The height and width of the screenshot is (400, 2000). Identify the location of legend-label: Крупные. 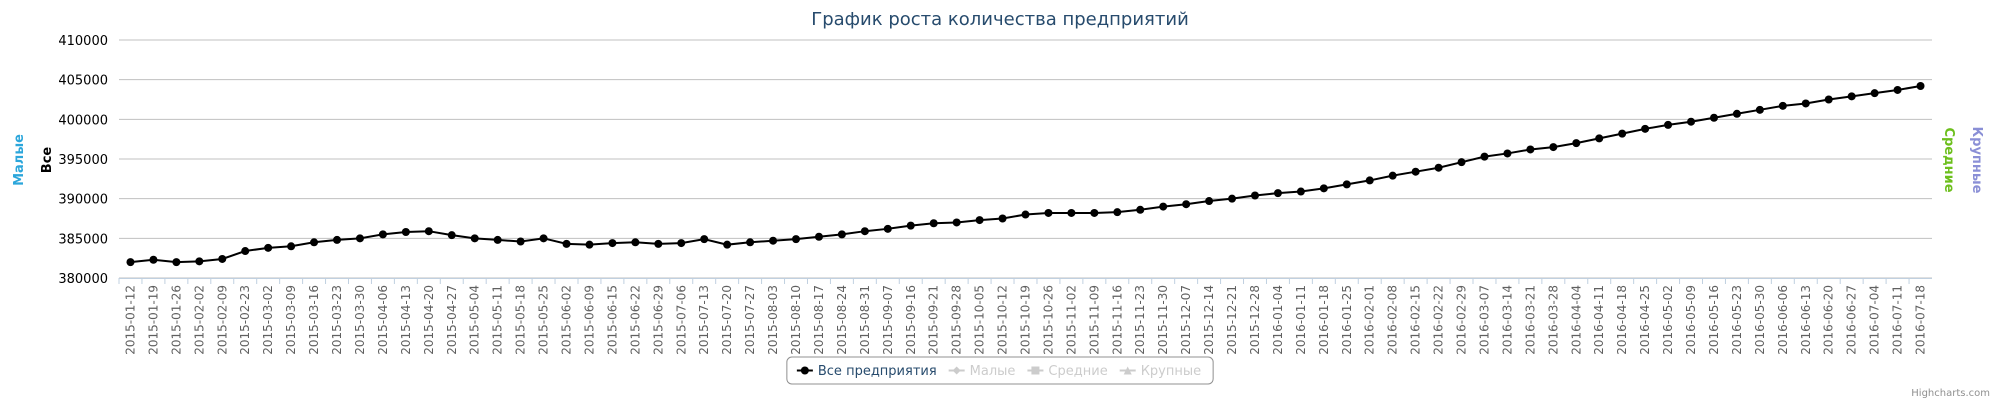
(1171, 371).